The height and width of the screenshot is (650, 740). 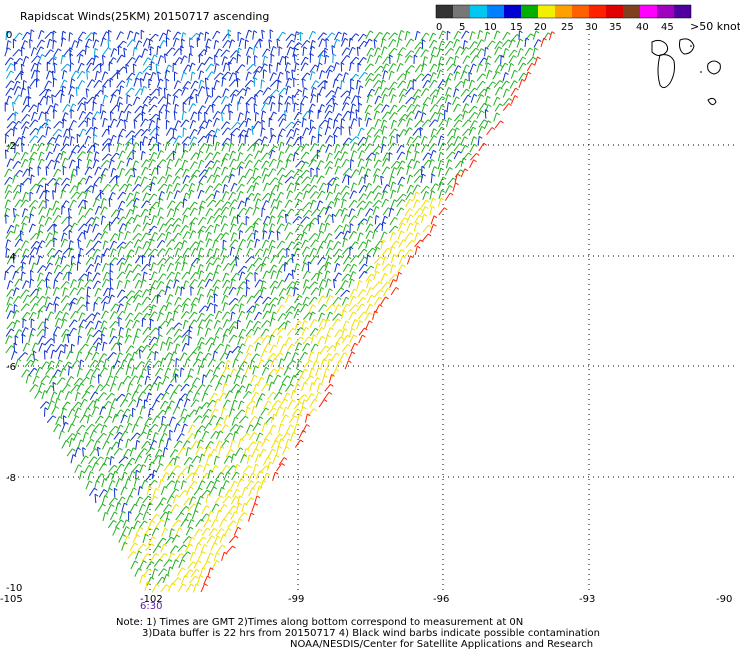 What do you see at coordinates (441, 599) in the screenshot?
I see `lon-label: -96` at bounding box center [441, 599].